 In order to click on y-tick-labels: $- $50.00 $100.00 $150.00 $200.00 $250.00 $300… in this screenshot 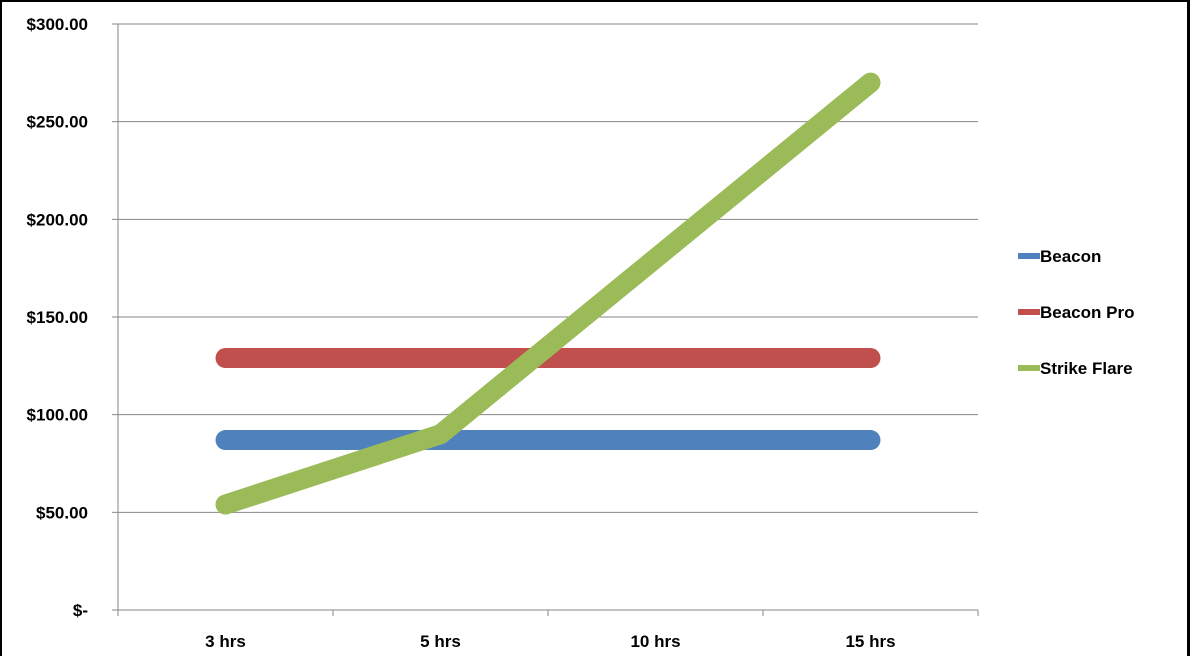, I will do `click(57, 317)`.